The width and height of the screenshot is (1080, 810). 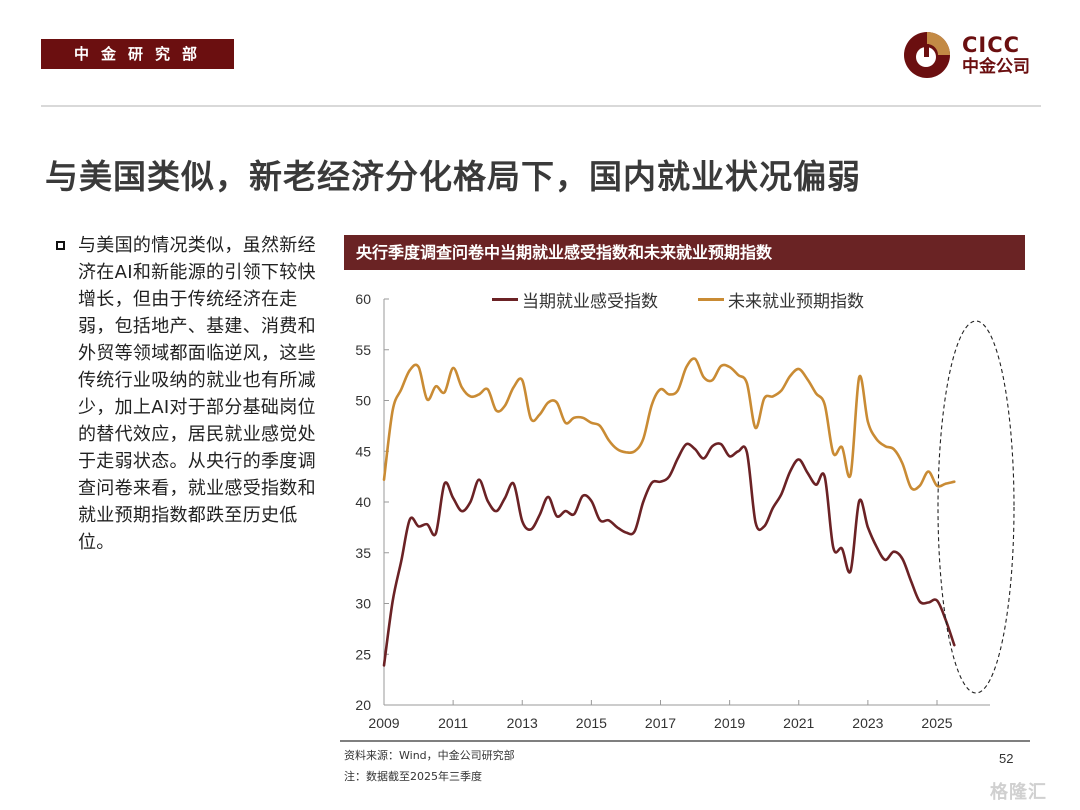 I want to click on page-title: 与美国类似，新老经济分化格局下，国内就业状况偏弱, so click(x=453, y=176).